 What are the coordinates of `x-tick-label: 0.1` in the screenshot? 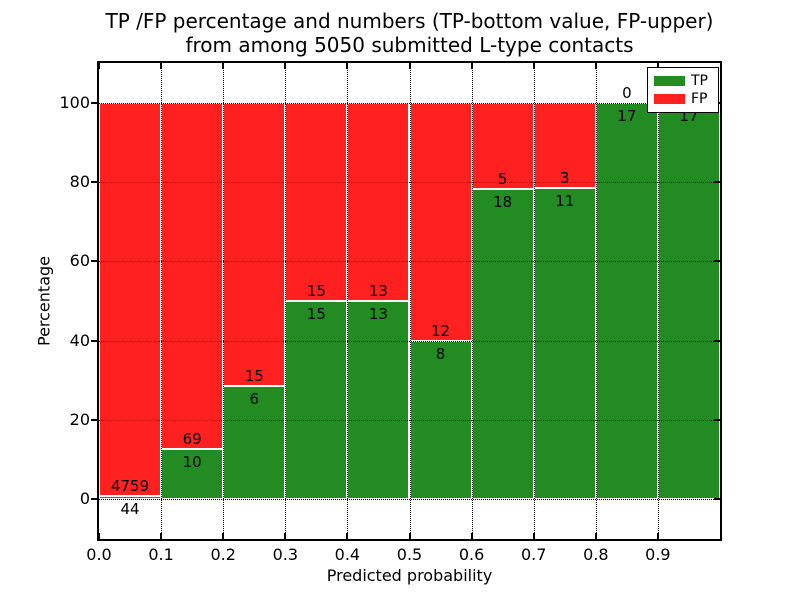 It's located at (161, 554).